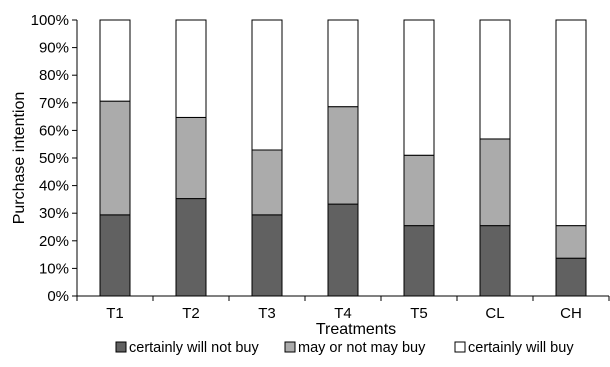 The image size is (610, 367). I want to click on x-tick-label: T2, so click(191, 313).